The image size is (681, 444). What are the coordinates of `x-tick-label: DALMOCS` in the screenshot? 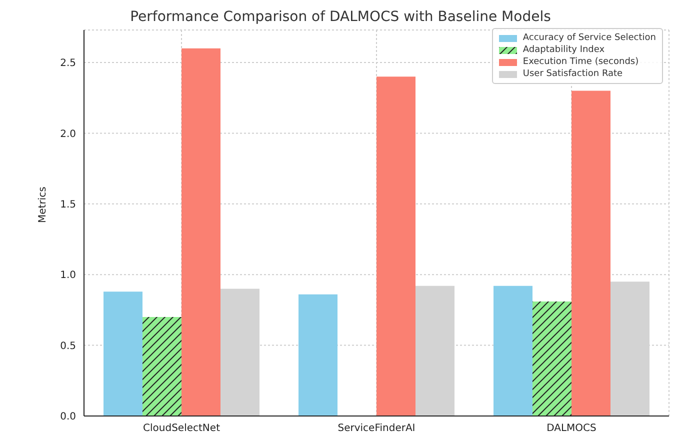 It's located at (571, 428).